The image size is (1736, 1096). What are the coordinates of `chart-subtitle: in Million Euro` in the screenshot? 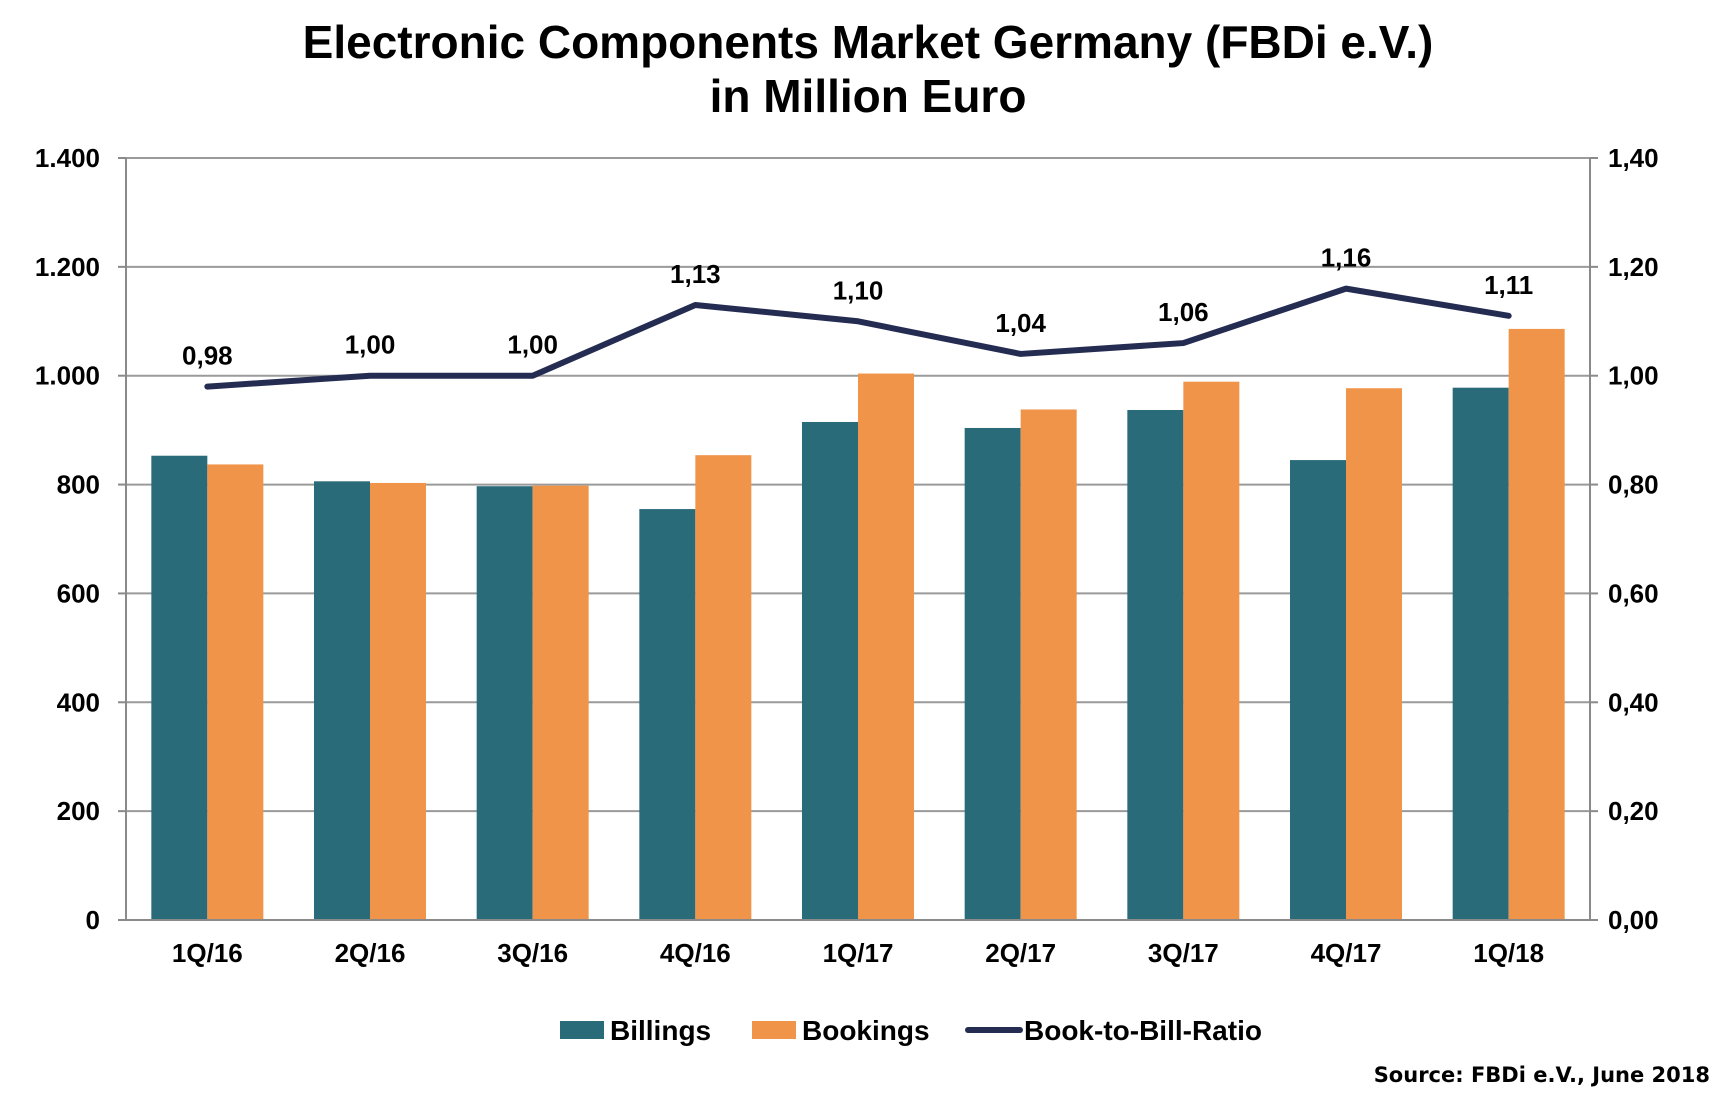 It's located at (868, 96).